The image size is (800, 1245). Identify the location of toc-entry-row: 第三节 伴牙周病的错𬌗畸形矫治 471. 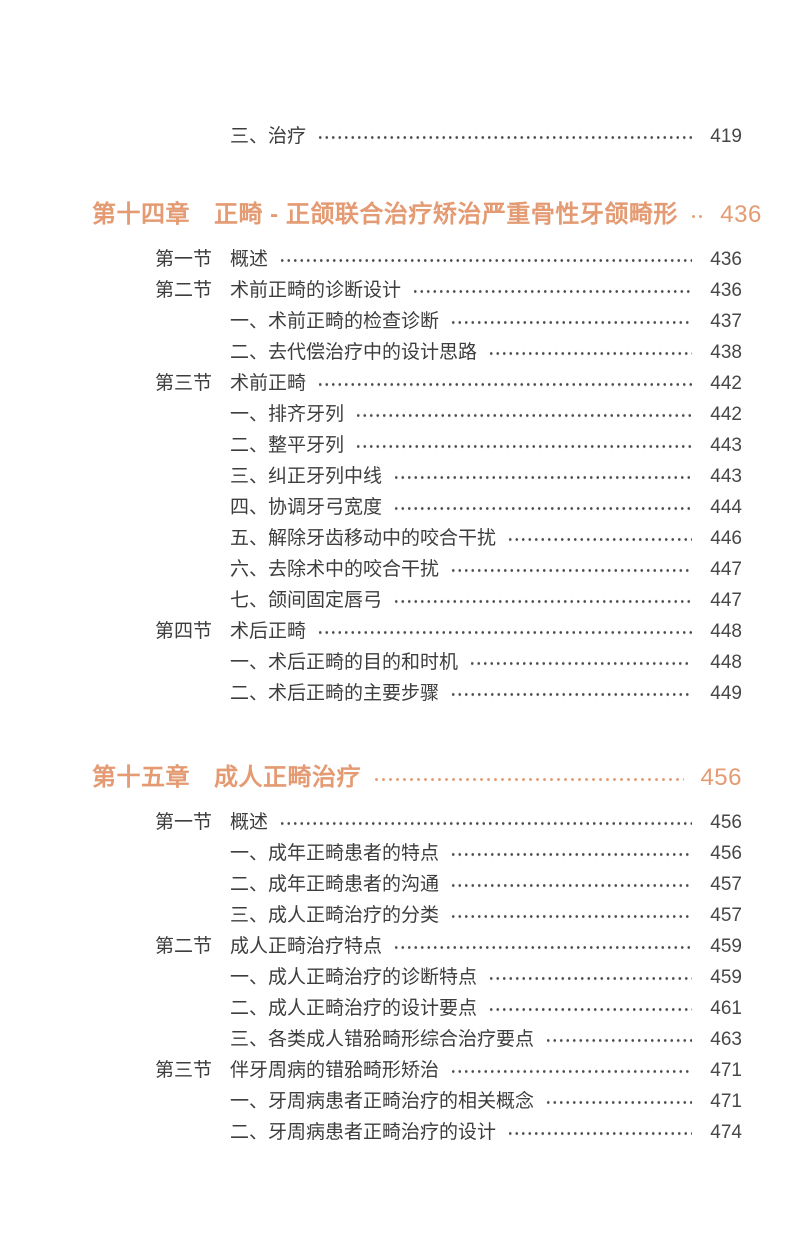
(417, 1070).